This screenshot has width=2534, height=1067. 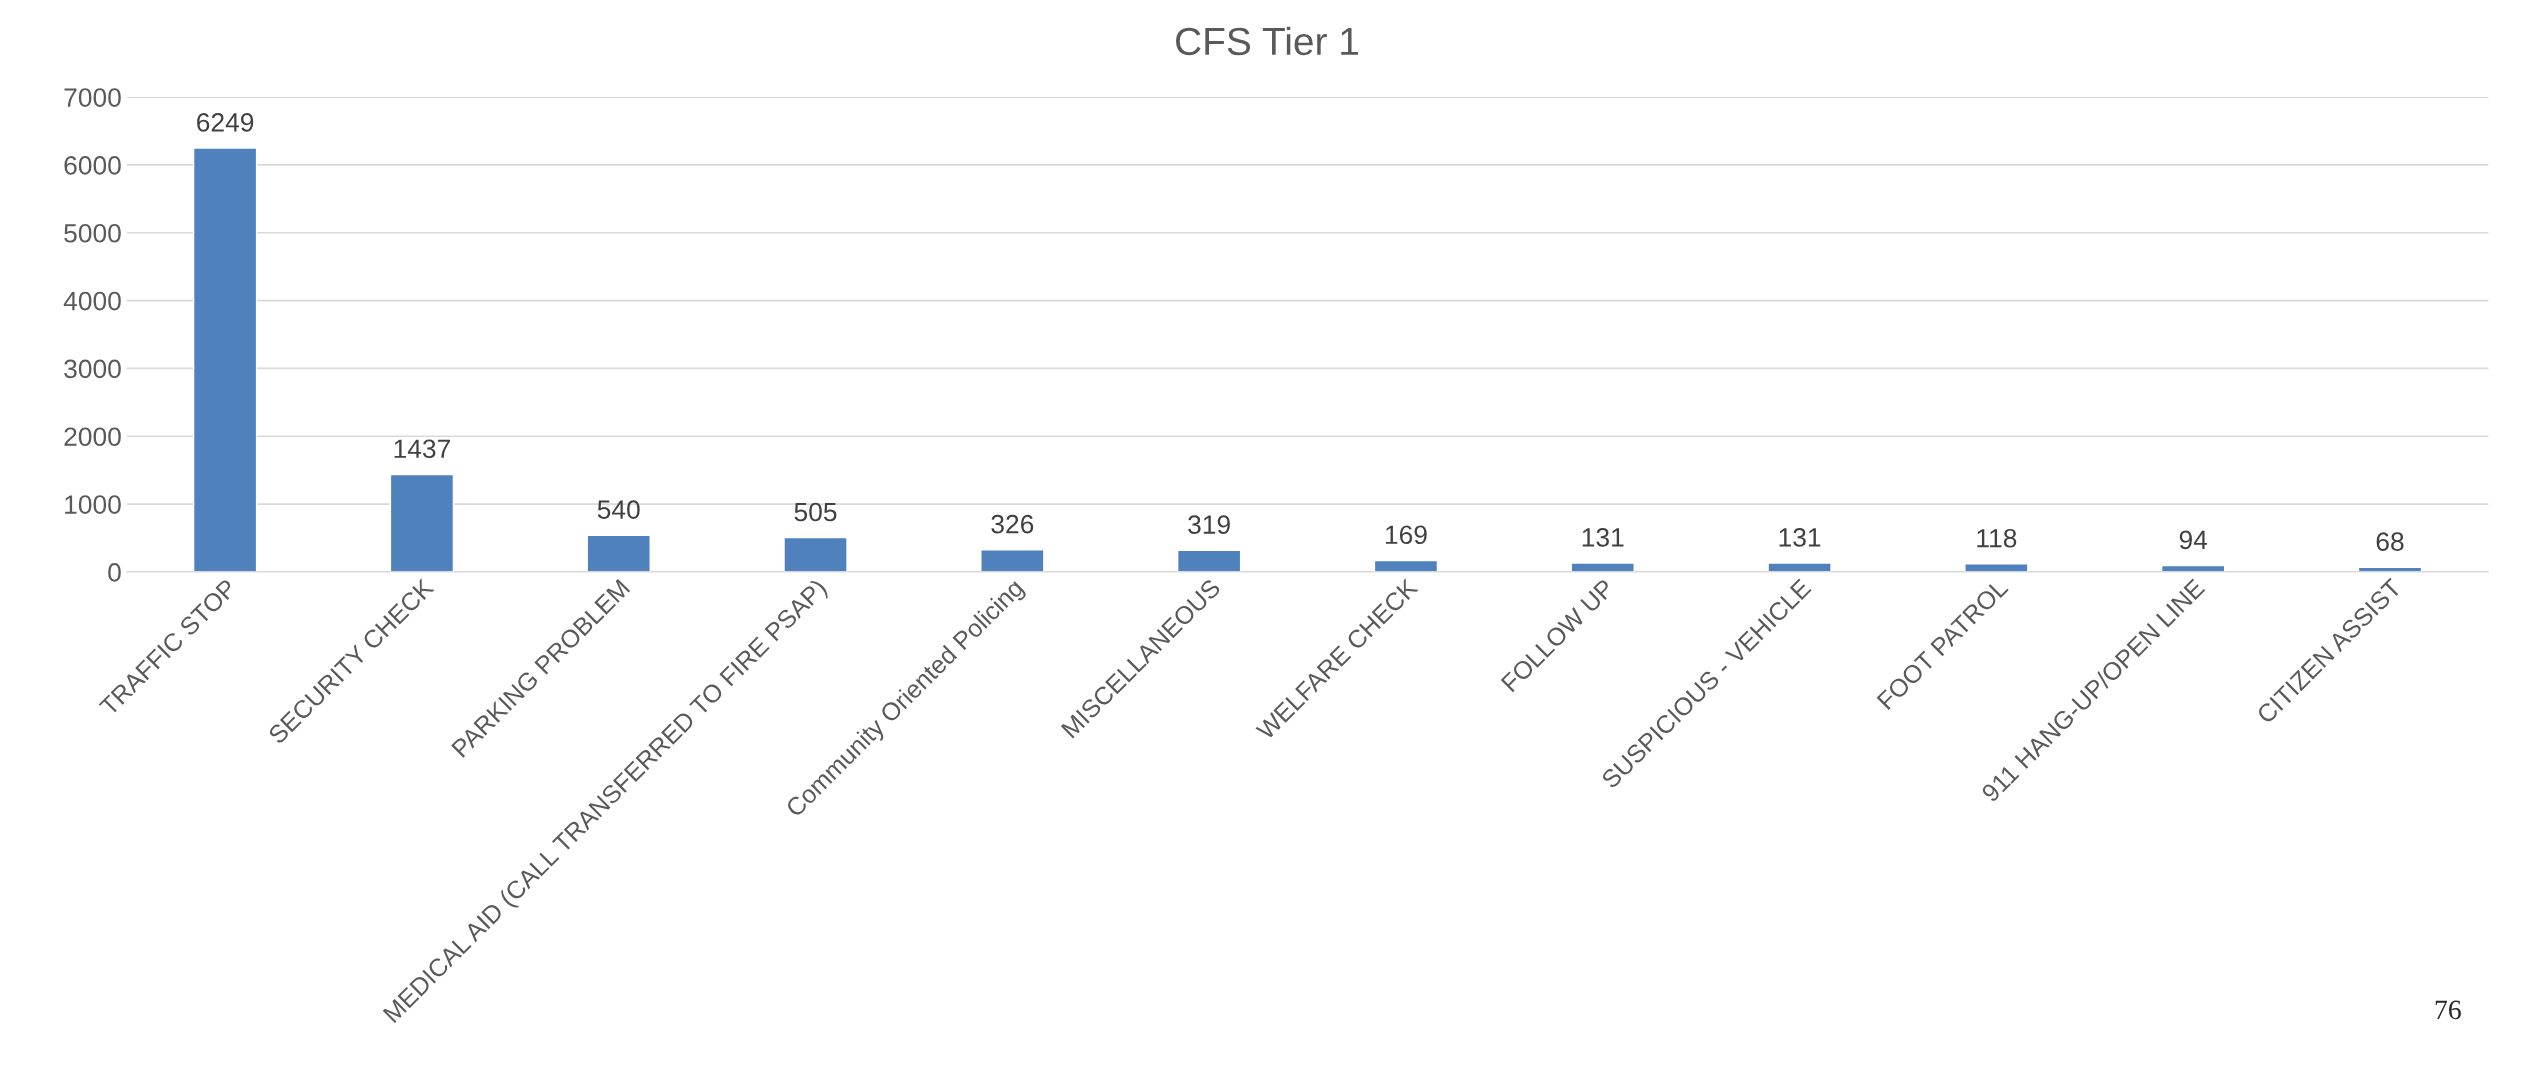 What do you see at coordinates (618, 509) in the screenshot?
I see `data-label: 540` at bounding box center [618, 509].